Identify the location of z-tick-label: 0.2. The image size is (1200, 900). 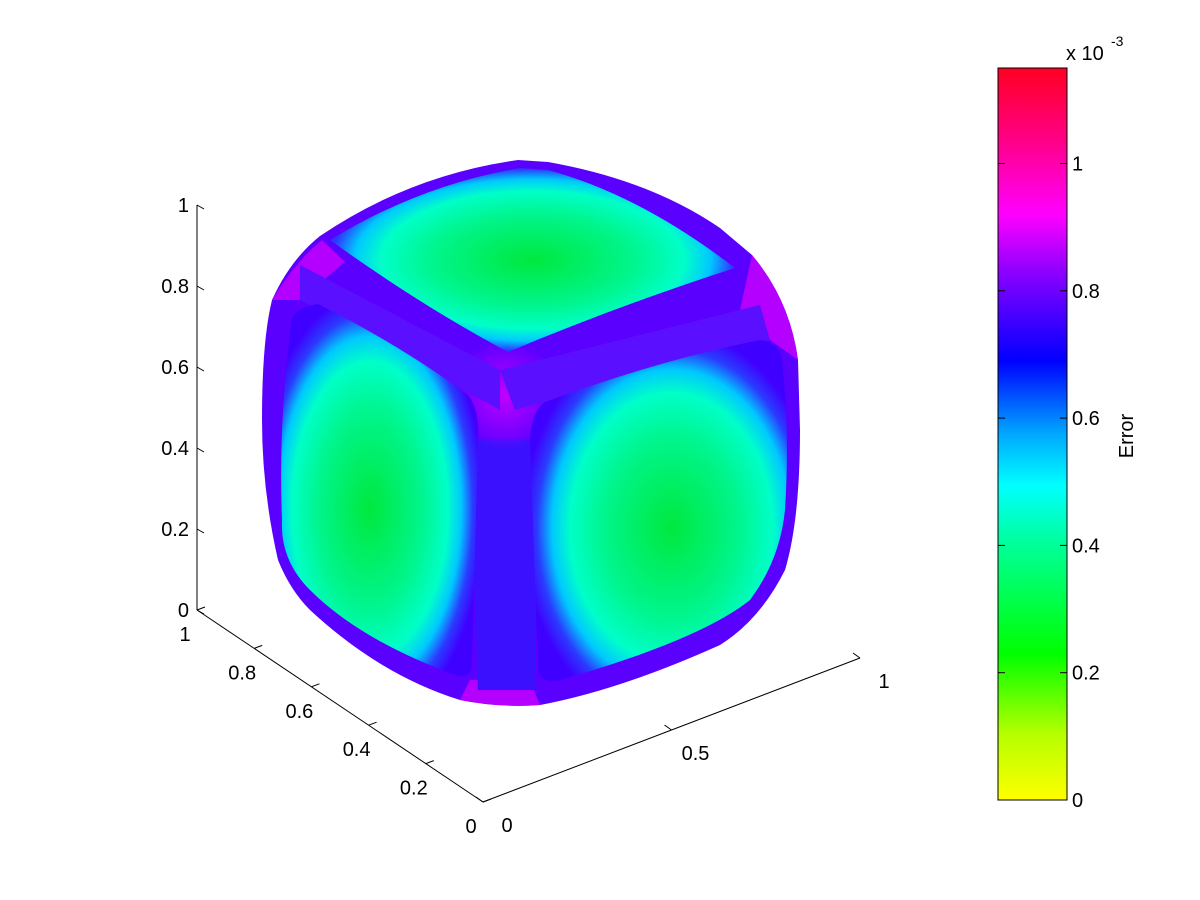
(175, 530).